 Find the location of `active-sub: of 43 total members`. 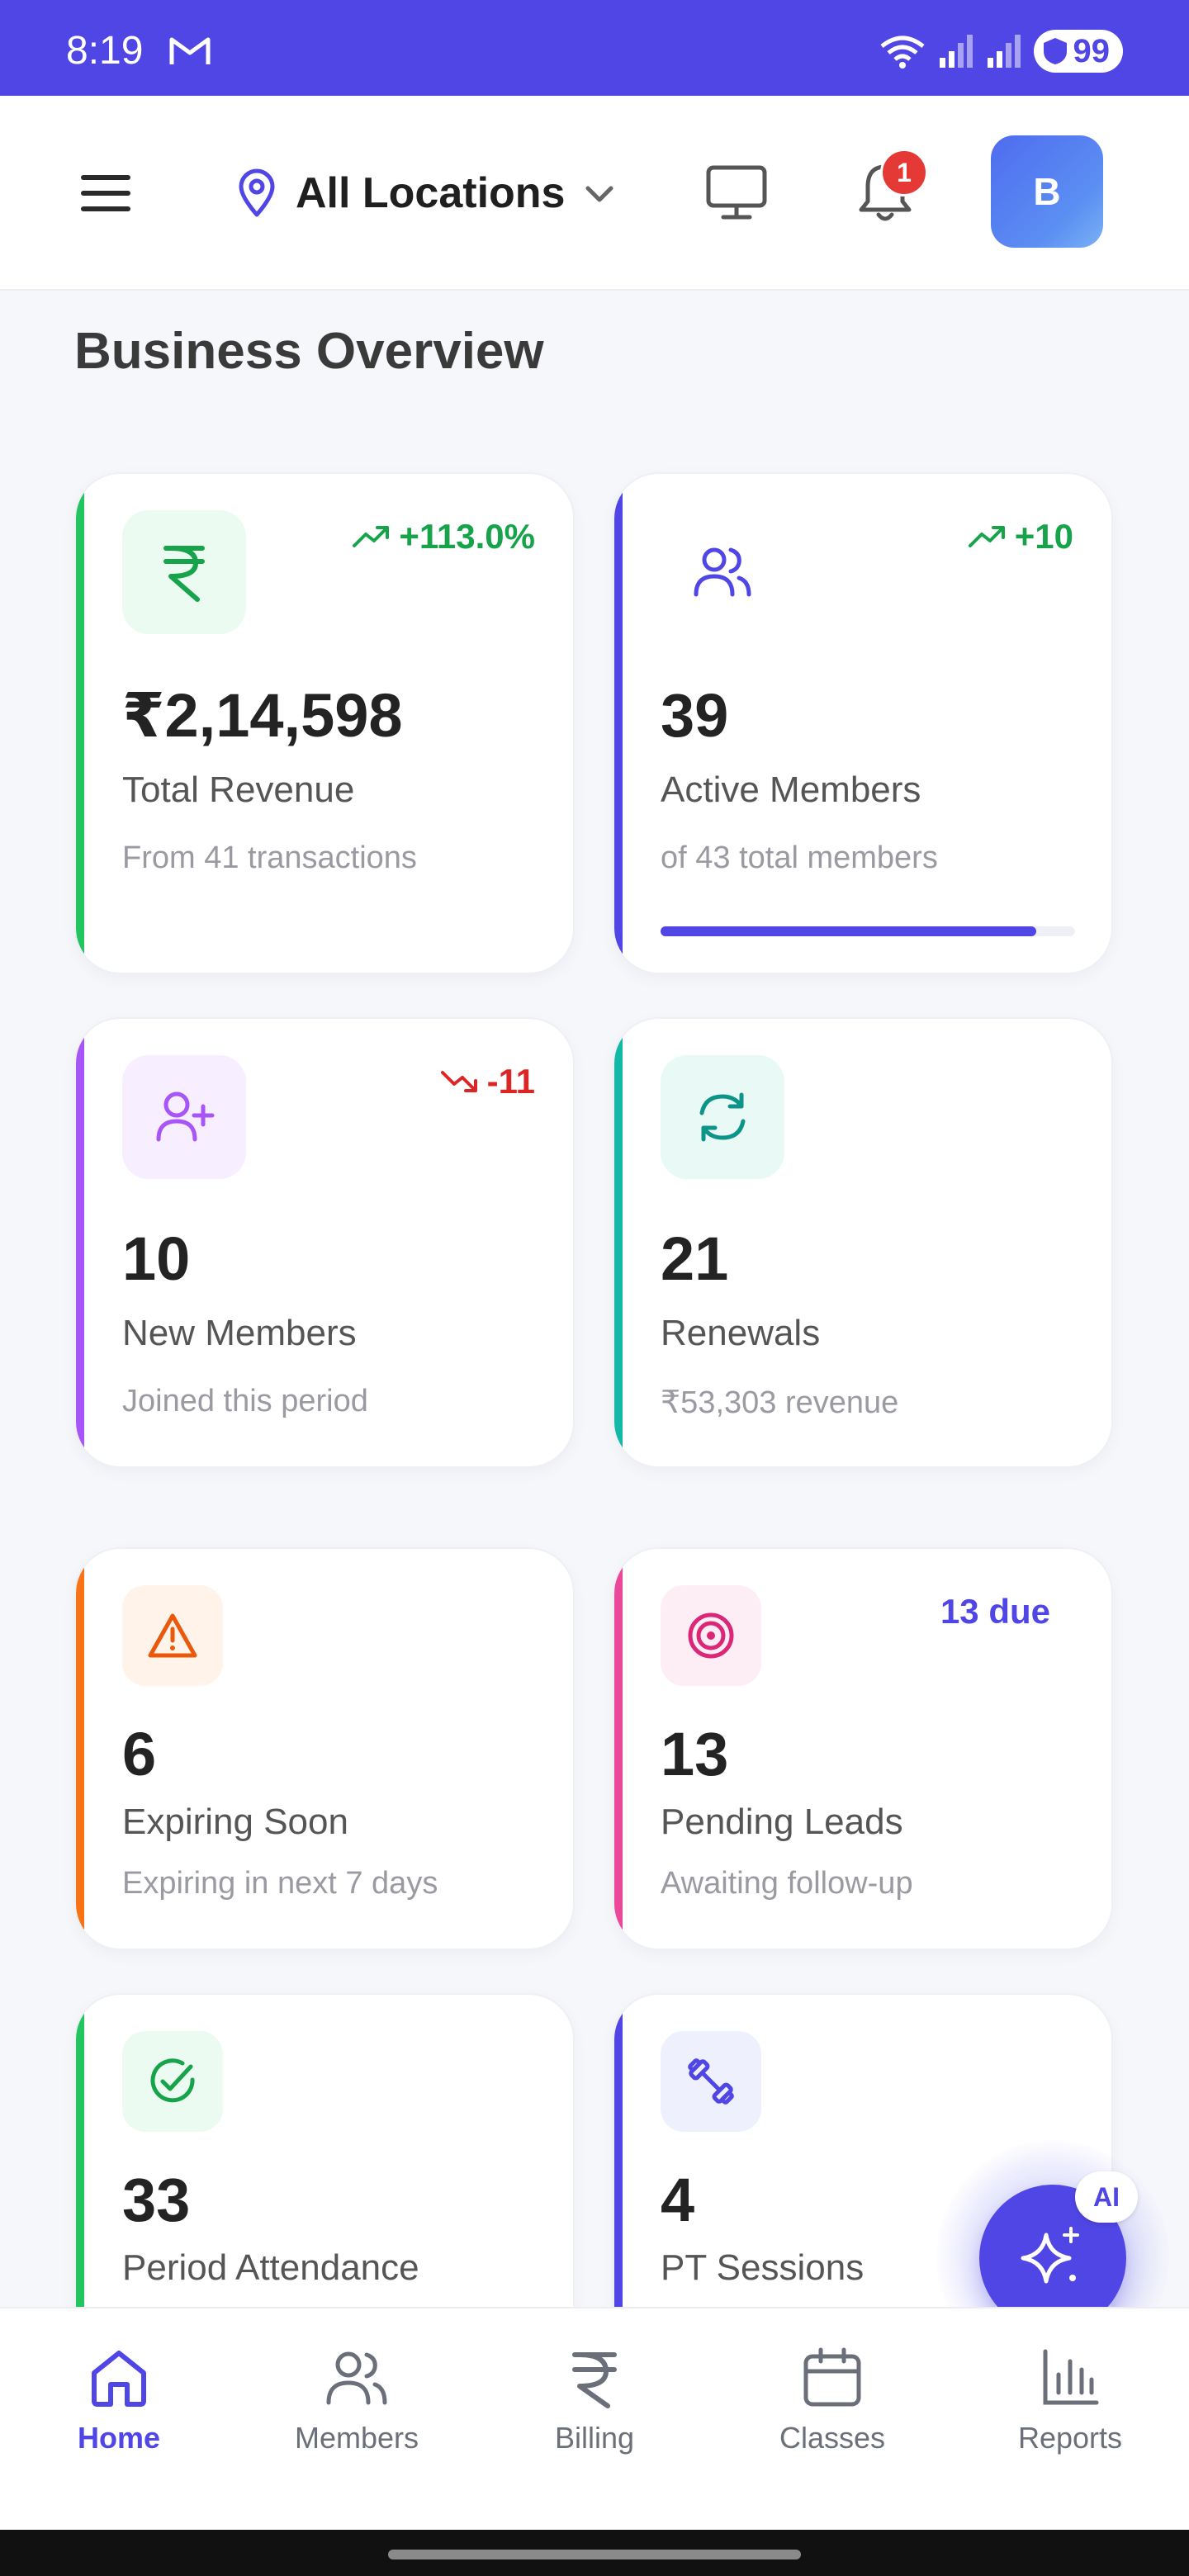

active-sub: of 43 total members is located at coordinates (799, 858).